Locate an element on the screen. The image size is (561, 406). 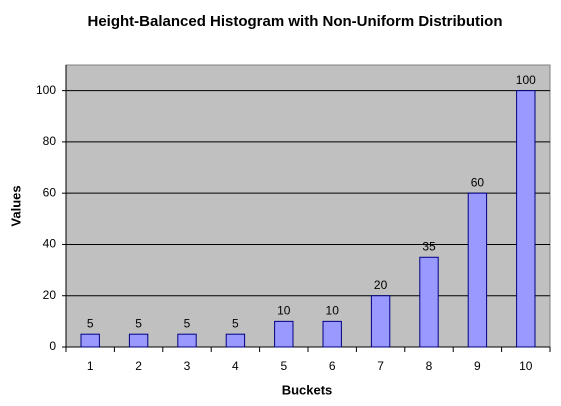
data-label: 35 is located at coordinates (429, 246).